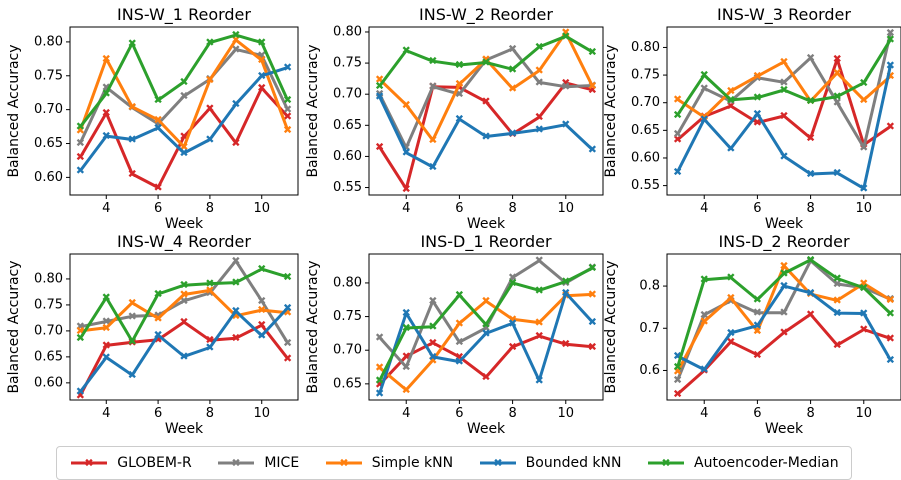 This screenshot has width=901, height=480. Describe the element at coordinates (485, 360) in the screenshot. I see `series-line-globem-r` at that location.